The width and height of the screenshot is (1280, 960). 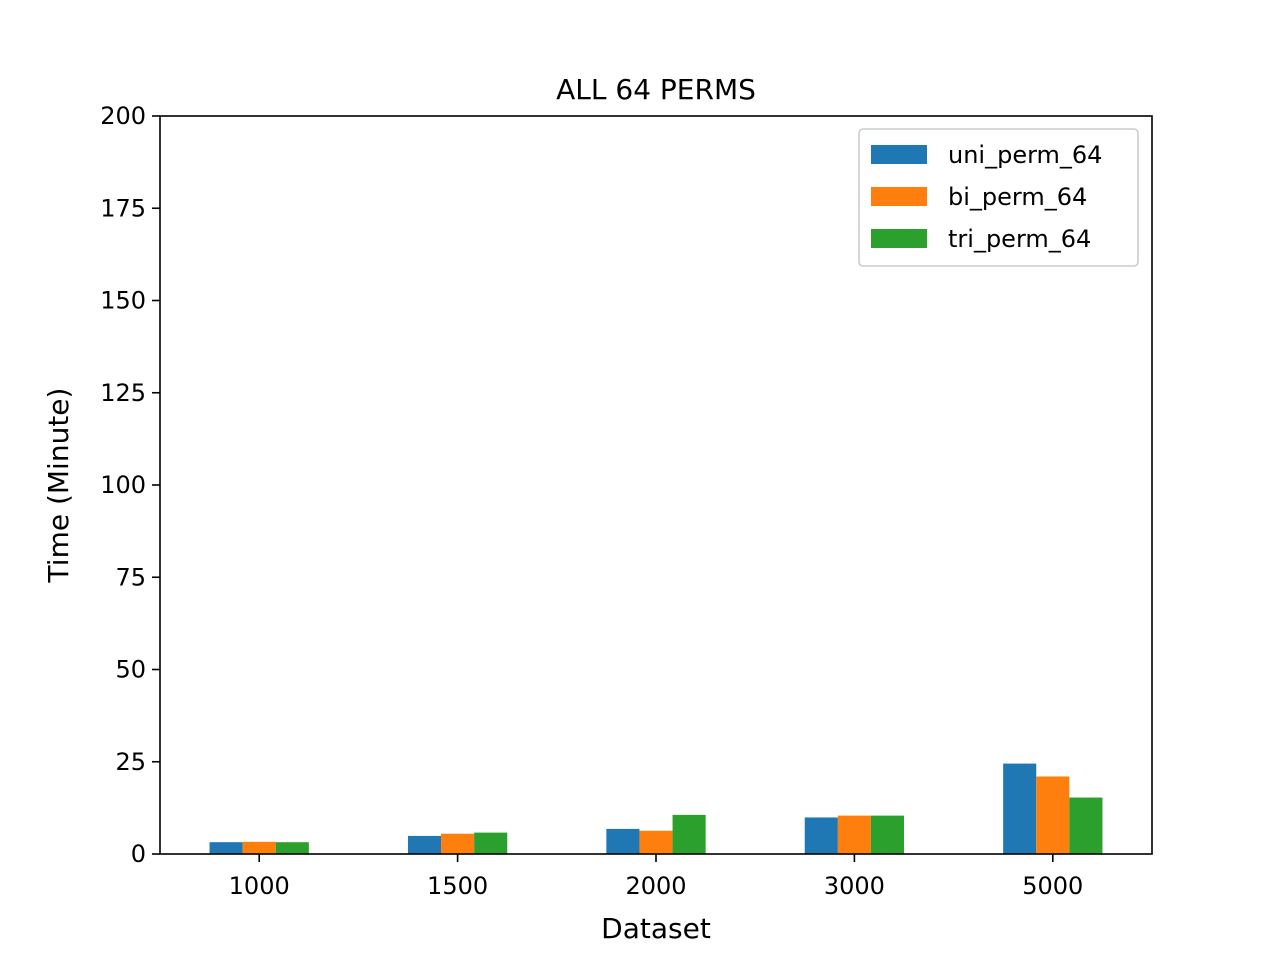 I want to click on y-tick-label: 175, so click(x=123, y=208).